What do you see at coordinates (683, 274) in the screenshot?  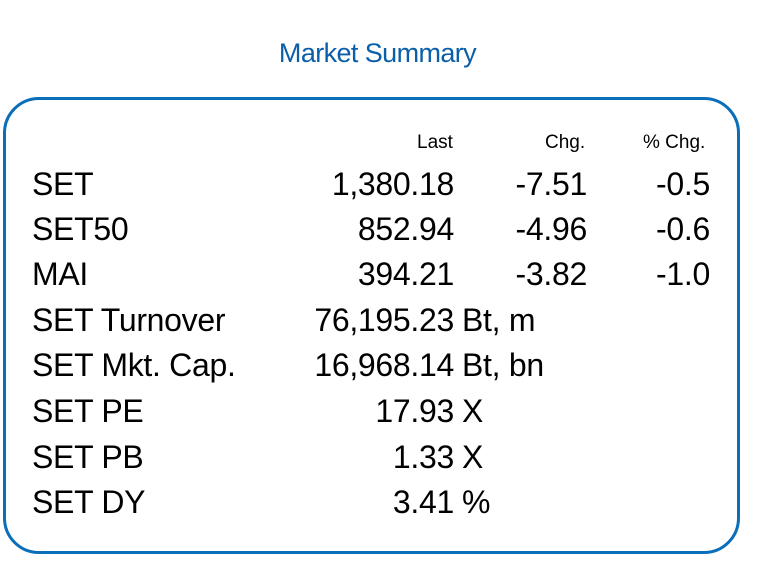 I see `percent-change-value: -1.0` at bounding box center [683, 274].